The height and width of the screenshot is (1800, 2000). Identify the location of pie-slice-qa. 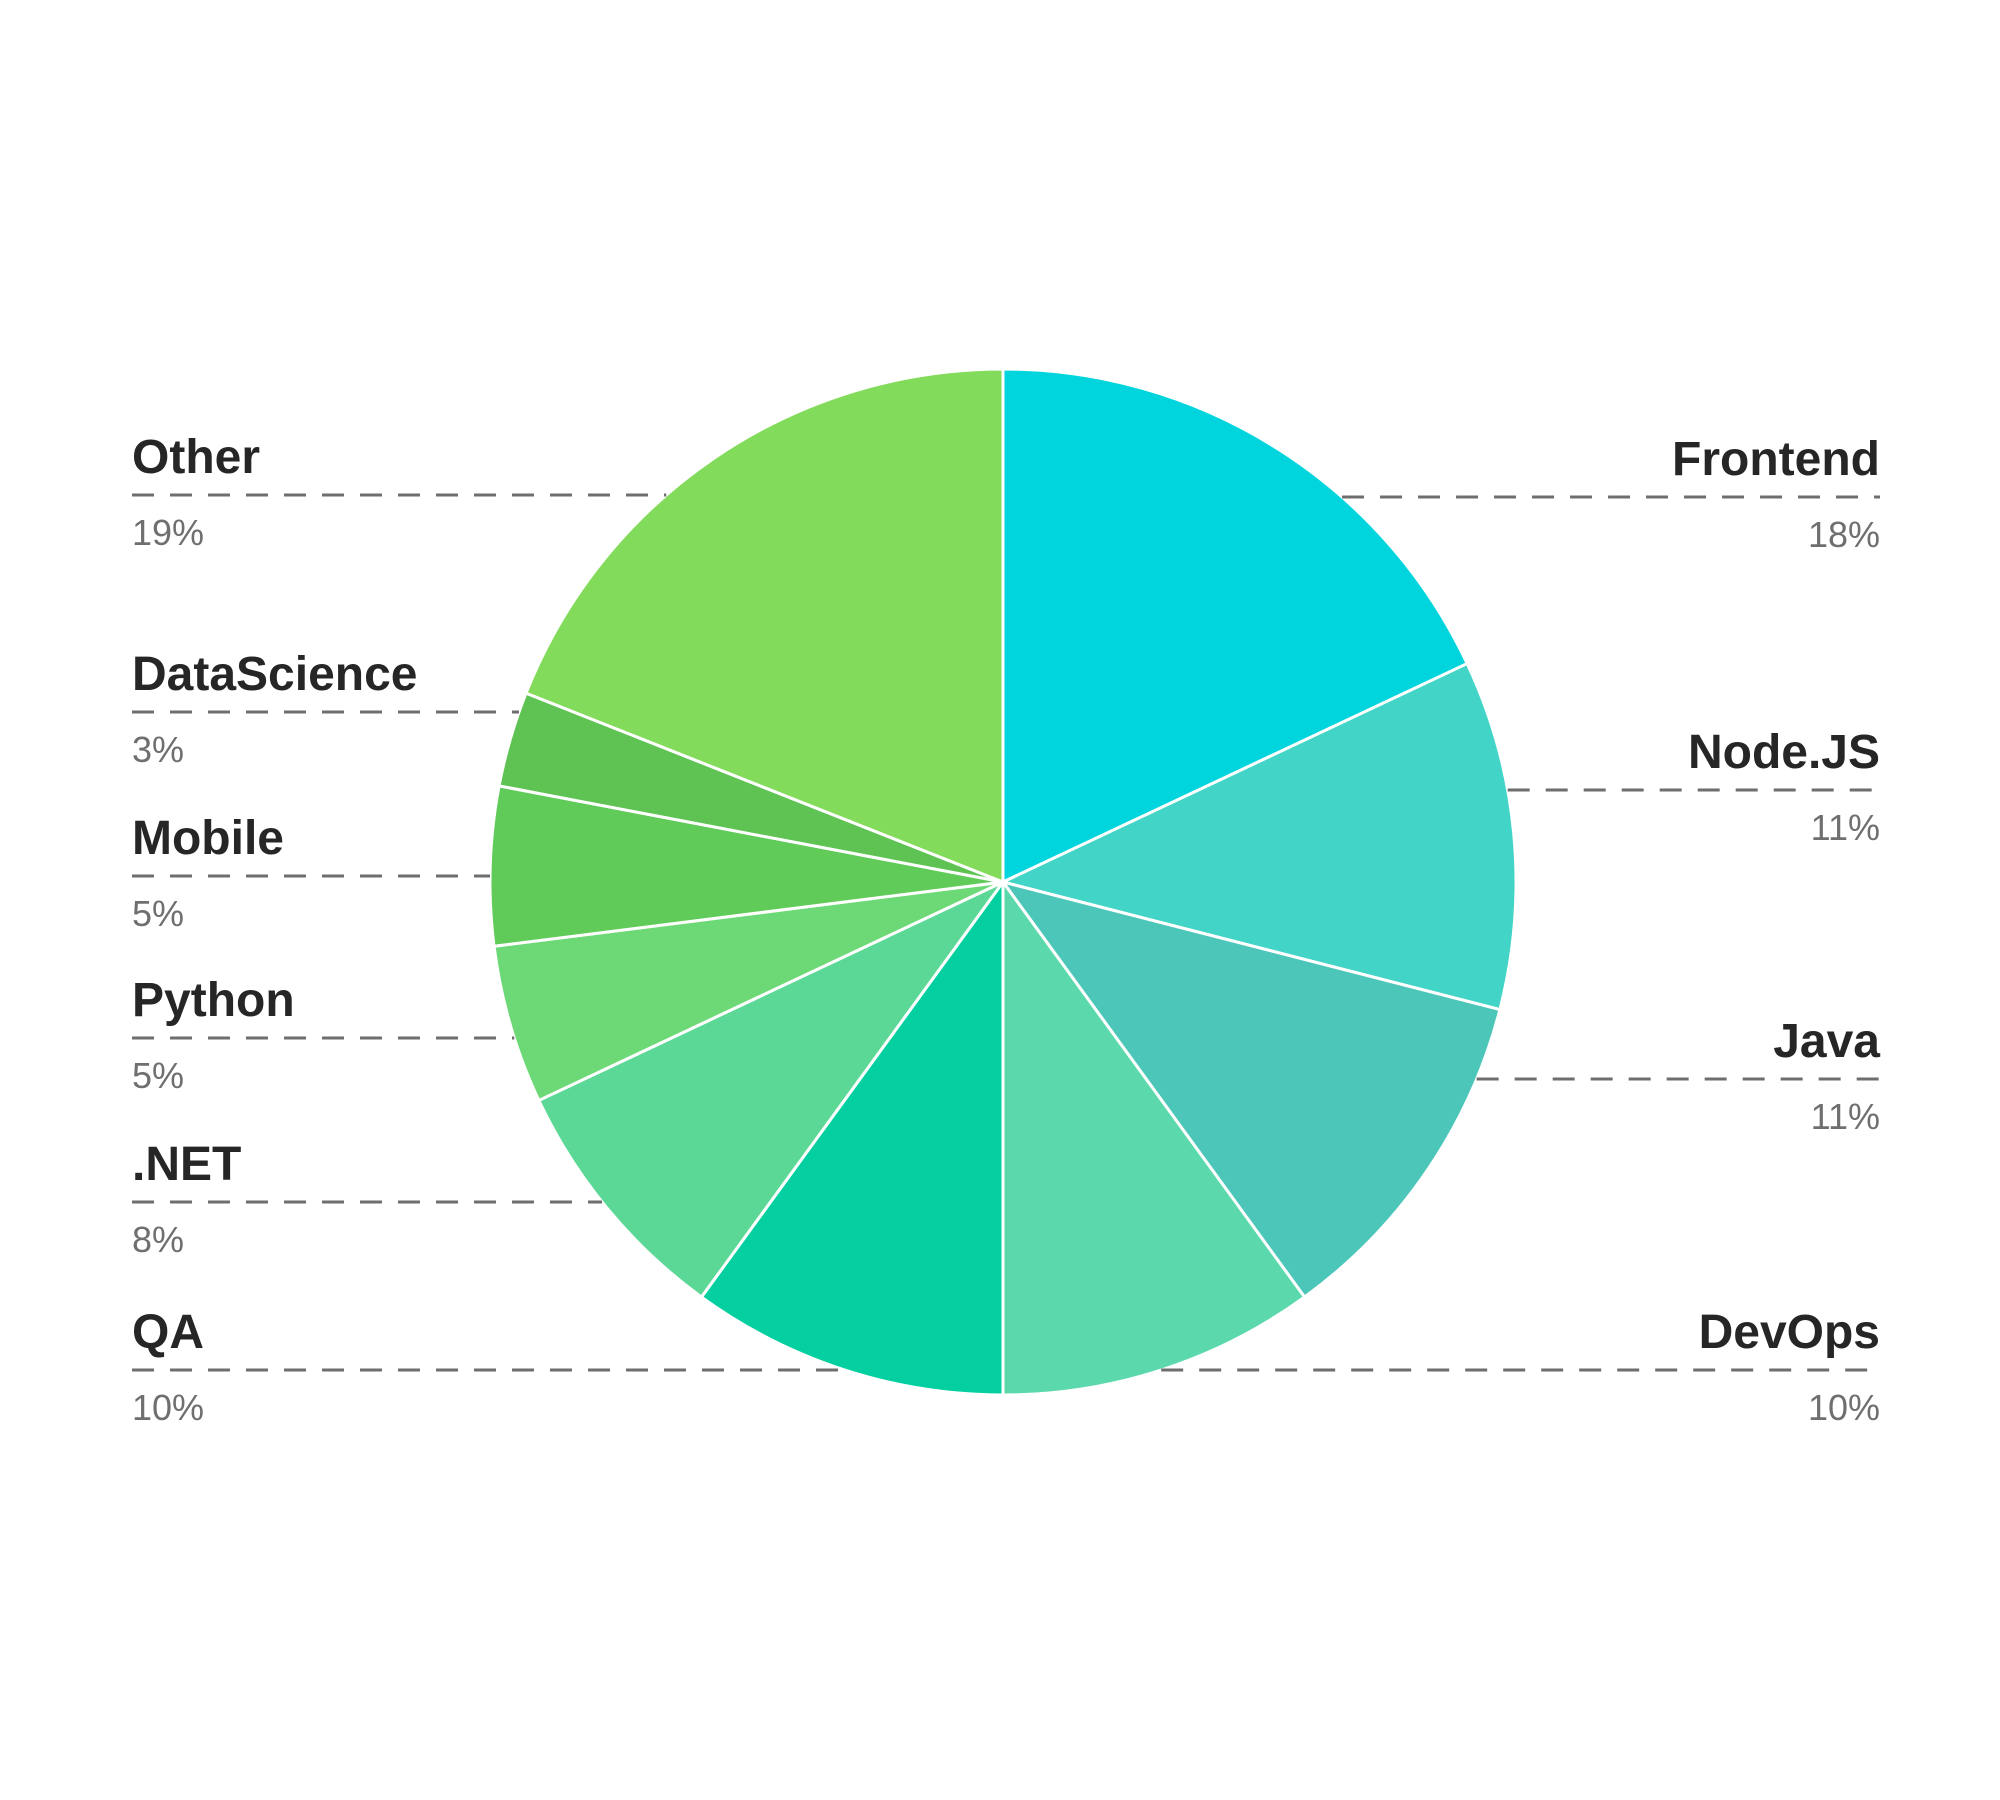
(852, 1137).